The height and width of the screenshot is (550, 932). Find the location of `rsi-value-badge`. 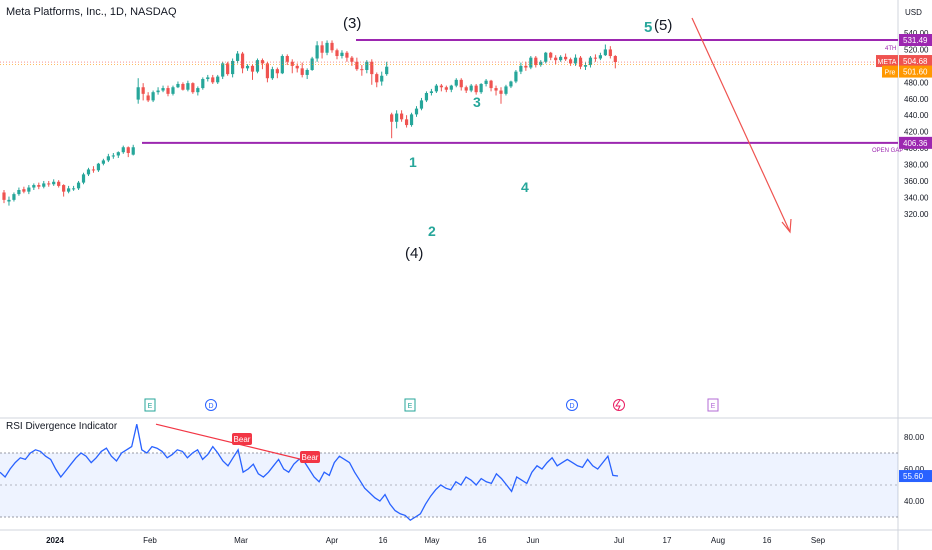

rsi-value-badge is located at coordinates (915, 476).